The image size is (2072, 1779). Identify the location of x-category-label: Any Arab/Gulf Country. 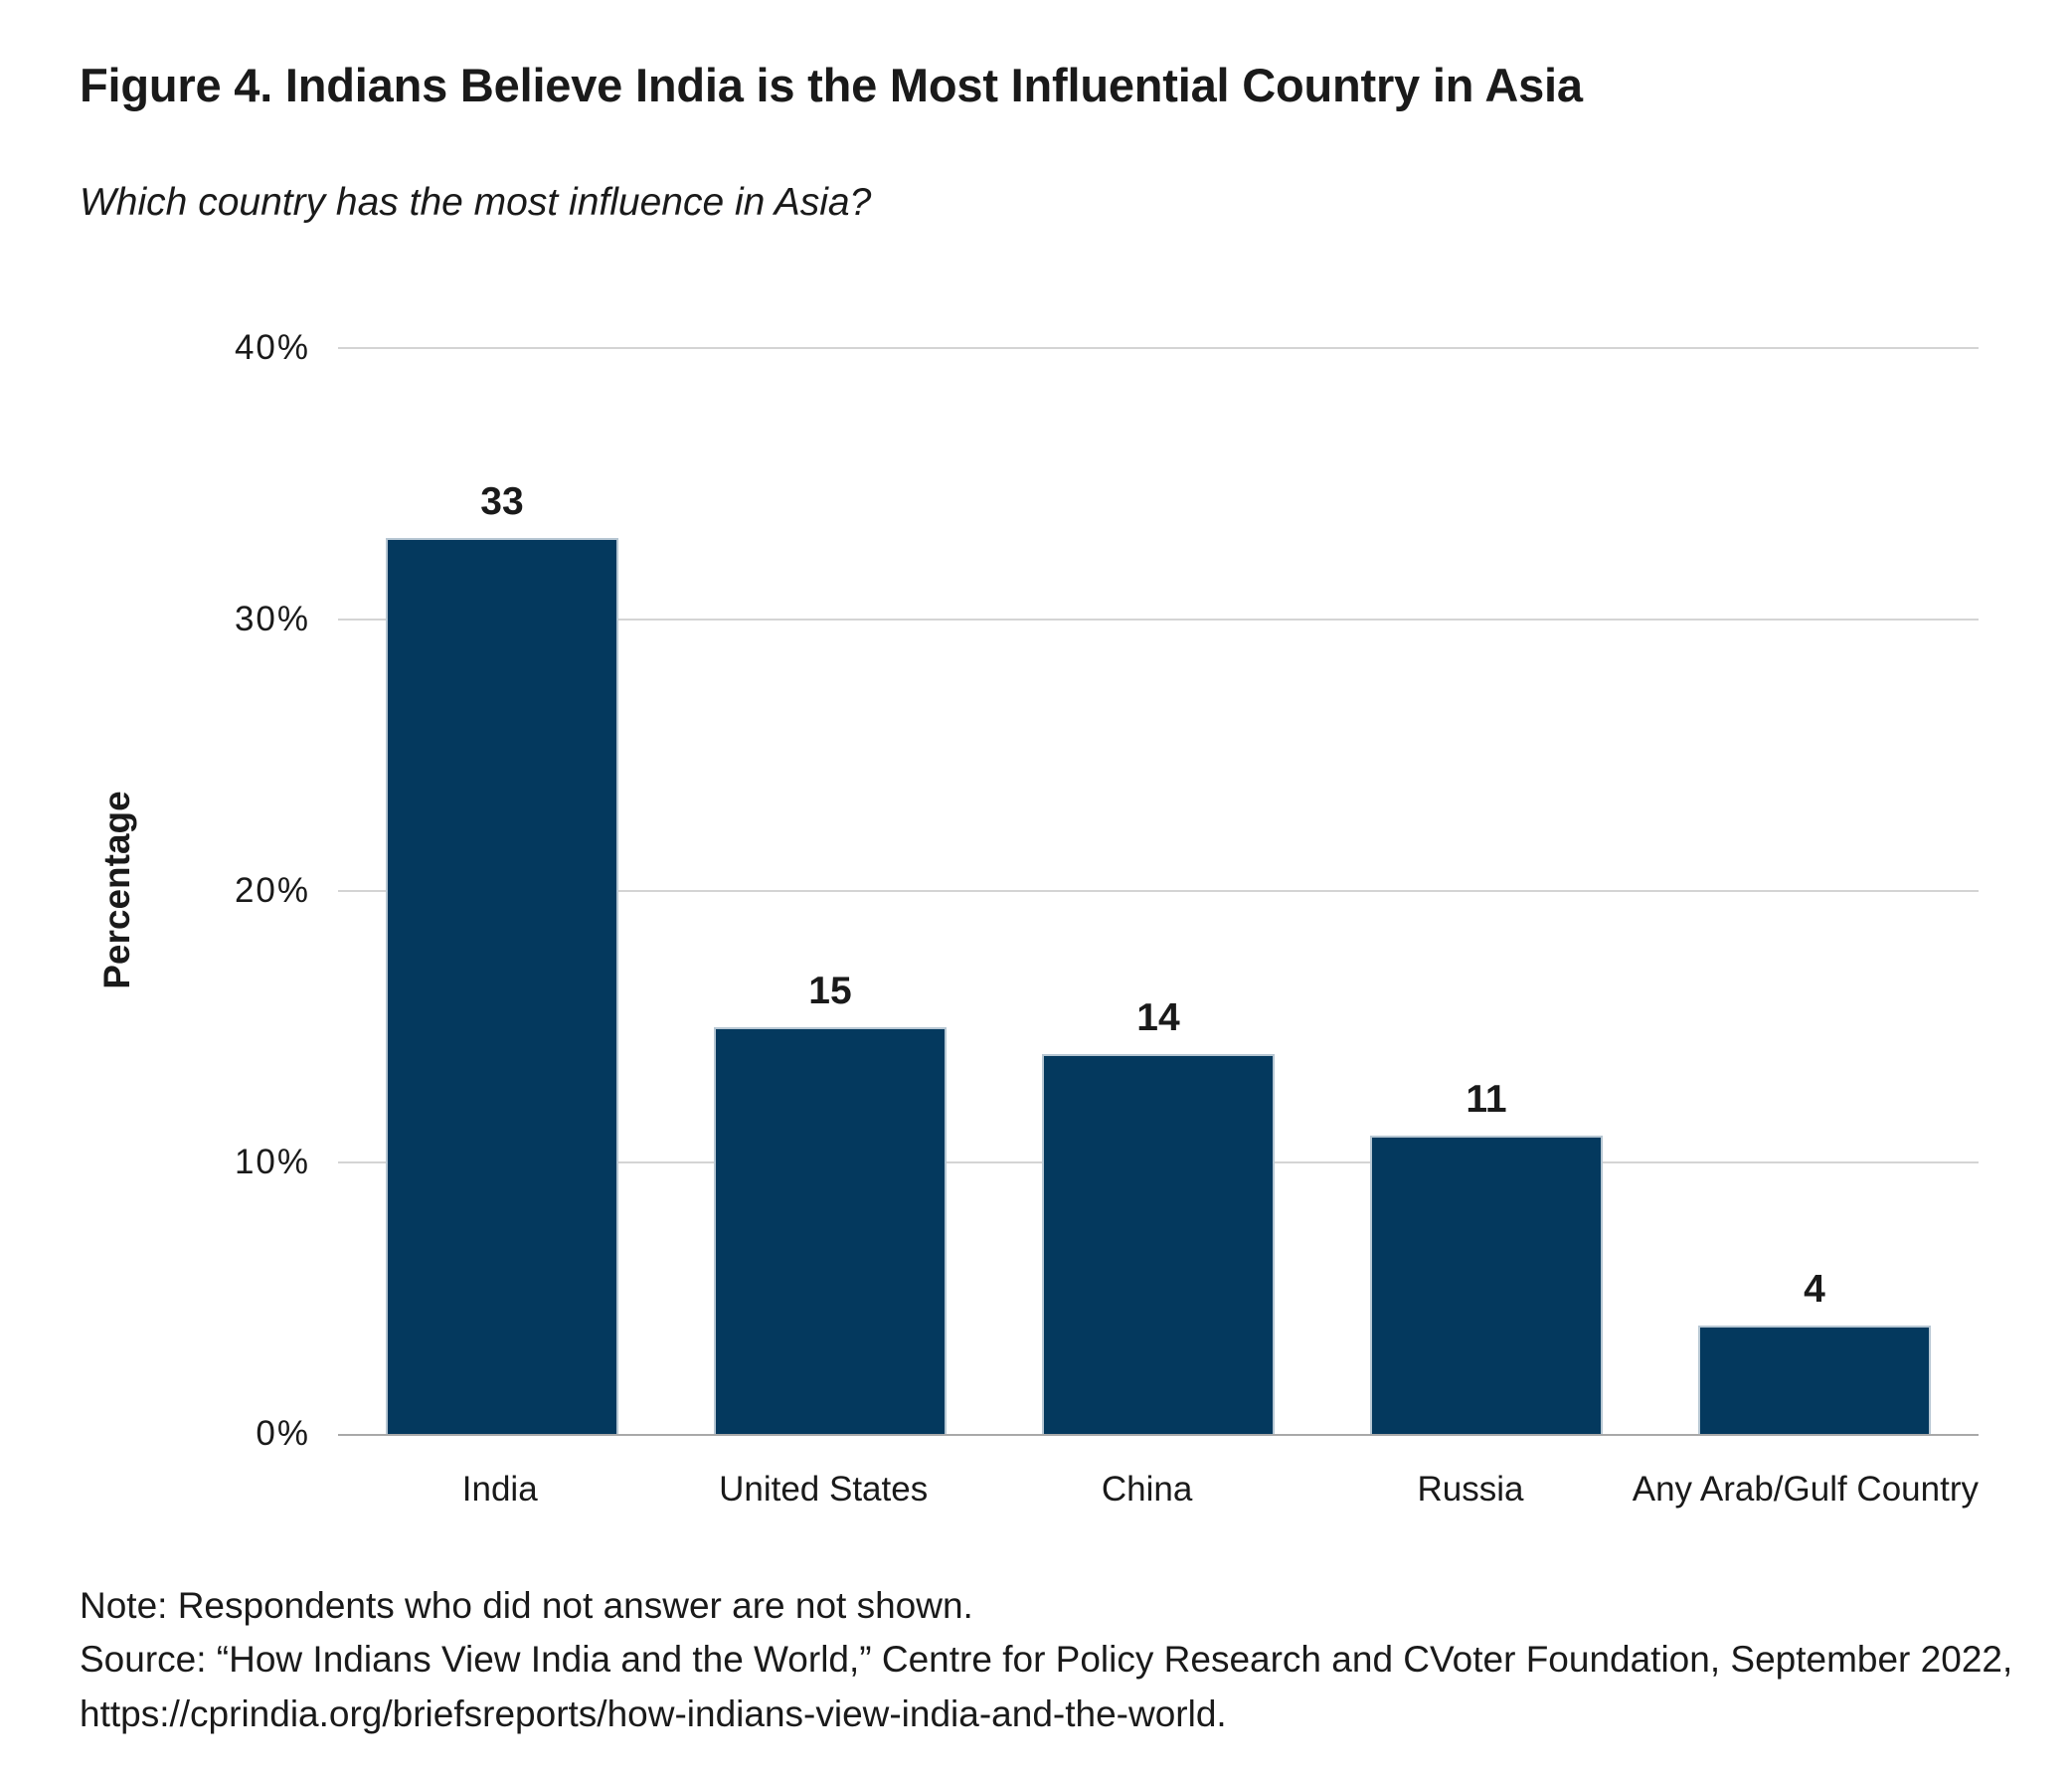
(1805, 1489).